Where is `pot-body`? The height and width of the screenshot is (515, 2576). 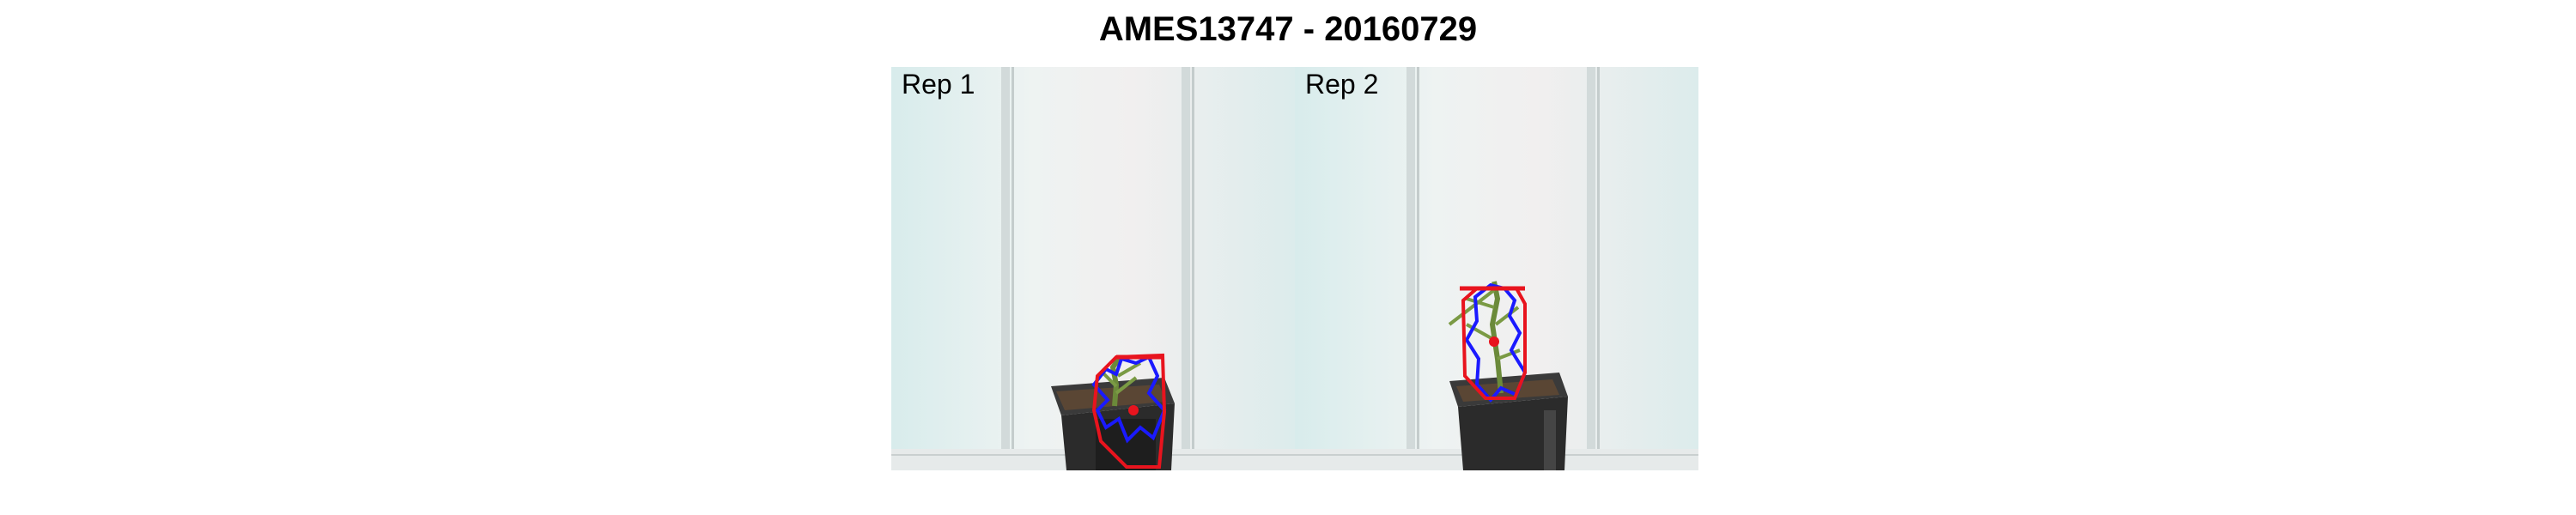 pot-body is located at coordinates (1513, 433).